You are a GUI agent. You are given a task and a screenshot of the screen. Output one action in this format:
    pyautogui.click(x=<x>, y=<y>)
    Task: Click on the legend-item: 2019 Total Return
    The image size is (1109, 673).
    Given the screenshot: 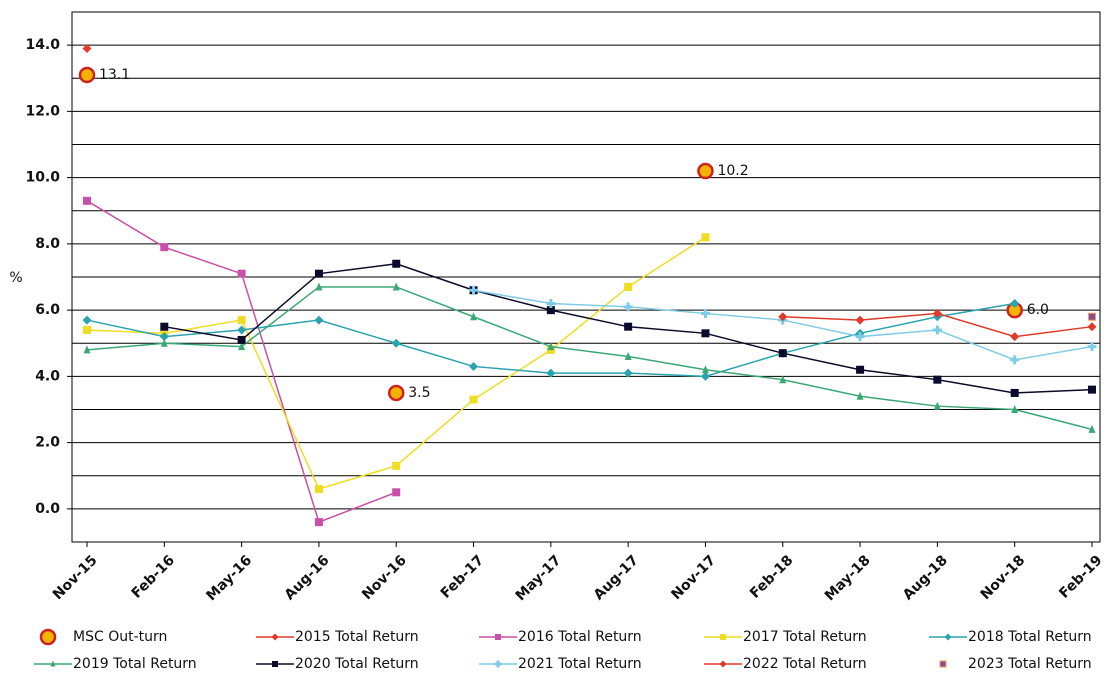 What is the action you would take?
    pyautogui.click(x=115, y=664)
    